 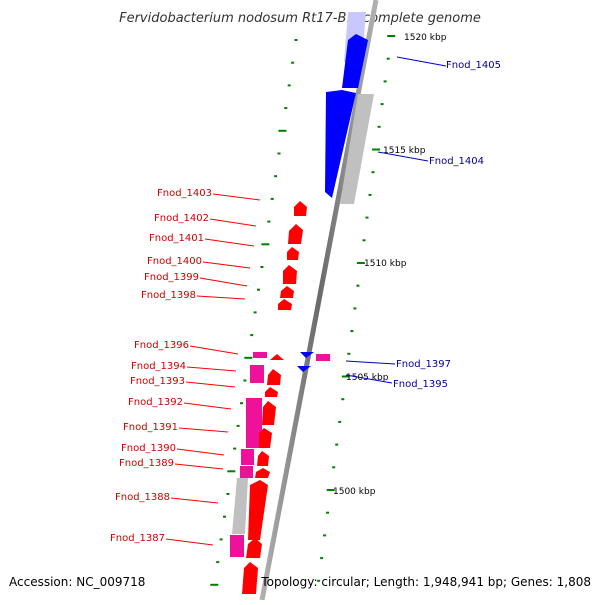 What do you see at coordinates (354, 492) in the screenshot?
I see `scale-label-1500: 1500 kbp` at bounding box center [354, 492].